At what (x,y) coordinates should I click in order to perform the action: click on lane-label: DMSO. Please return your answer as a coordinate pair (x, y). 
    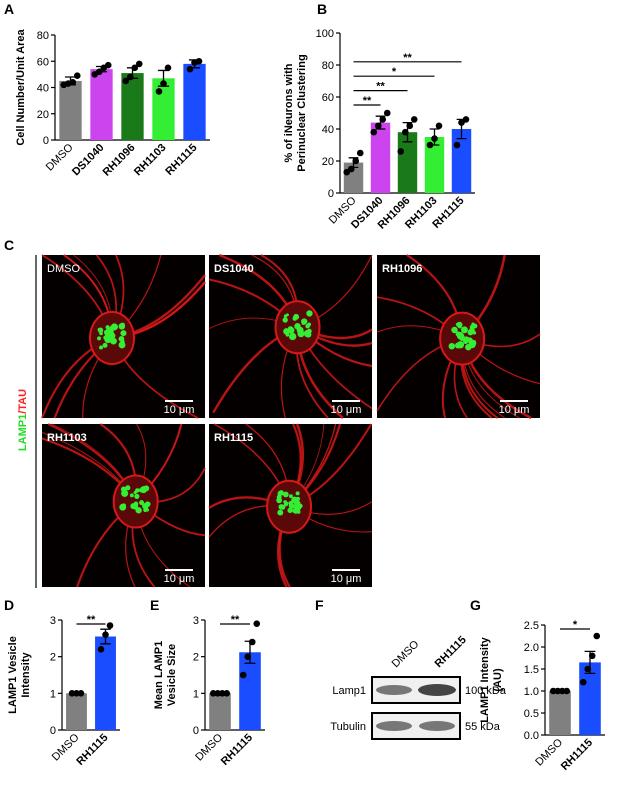
    Looking at the image, I should click on (406, 654).